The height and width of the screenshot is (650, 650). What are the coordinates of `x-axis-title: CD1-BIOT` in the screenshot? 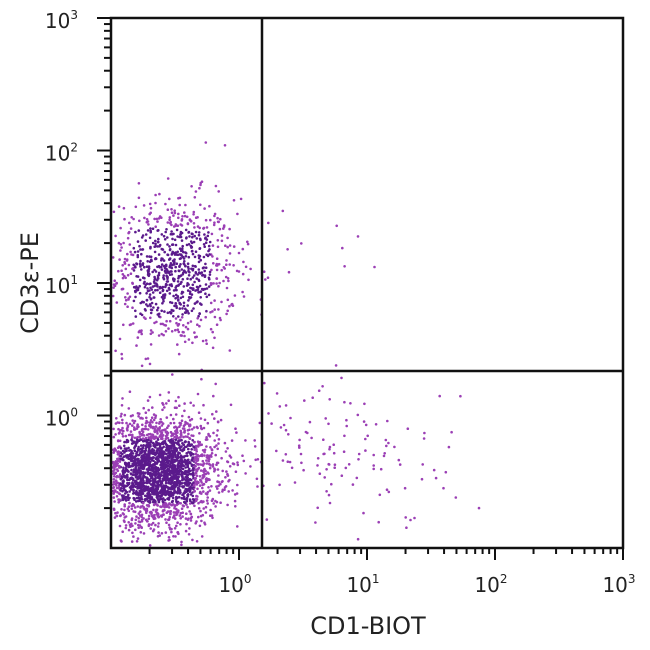 It's located at (368, 626).